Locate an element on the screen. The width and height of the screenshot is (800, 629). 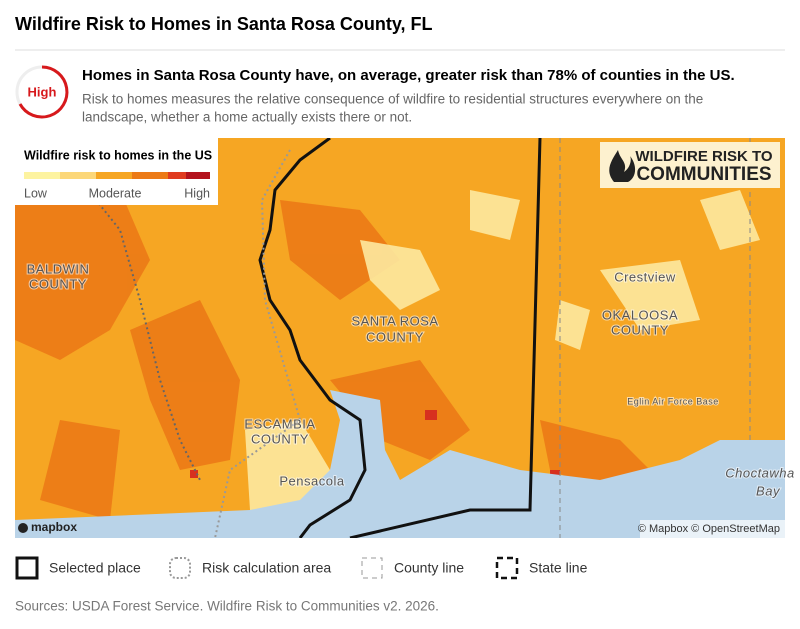
legend-label: Moderate is located at coordinates (115, 193).